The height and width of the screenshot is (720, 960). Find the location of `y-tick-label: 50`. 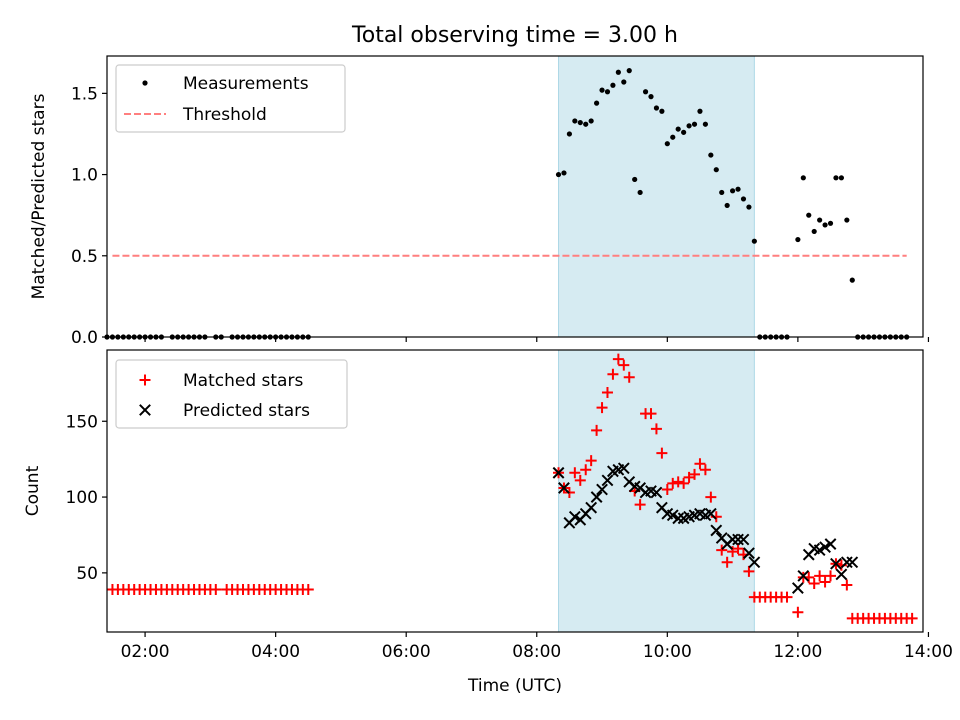

y-tick-label: 50 is located at coordinates (87, 574).